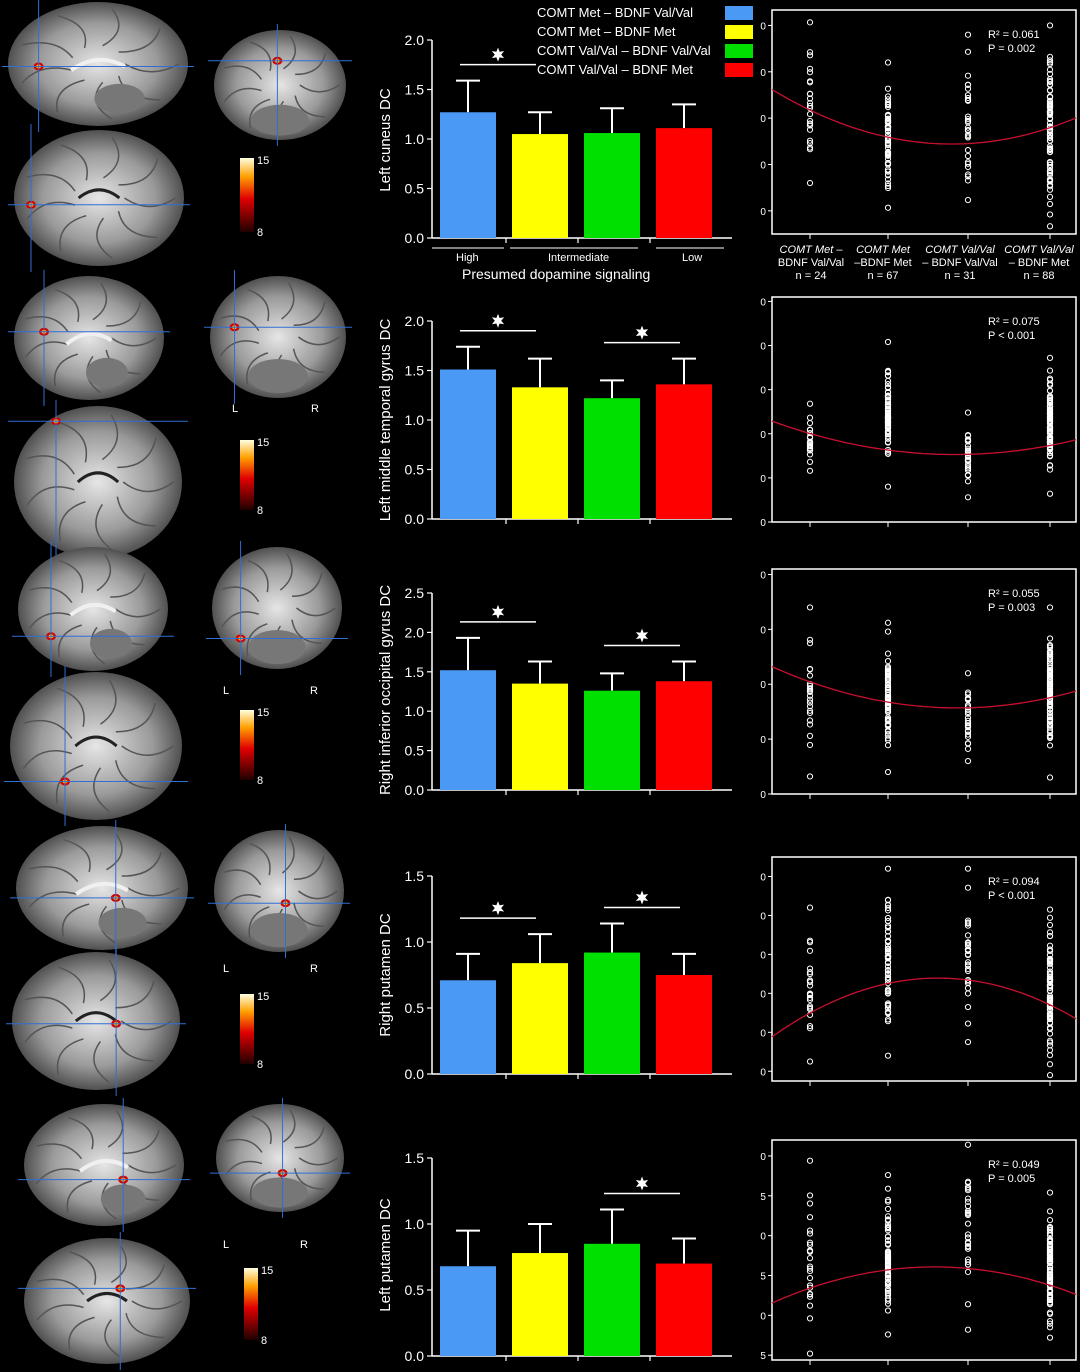  What do you see at coordinates (763, 877) in the screenshot?
I see `y-tick-label: 1.40` at bounding box center [763, 877].